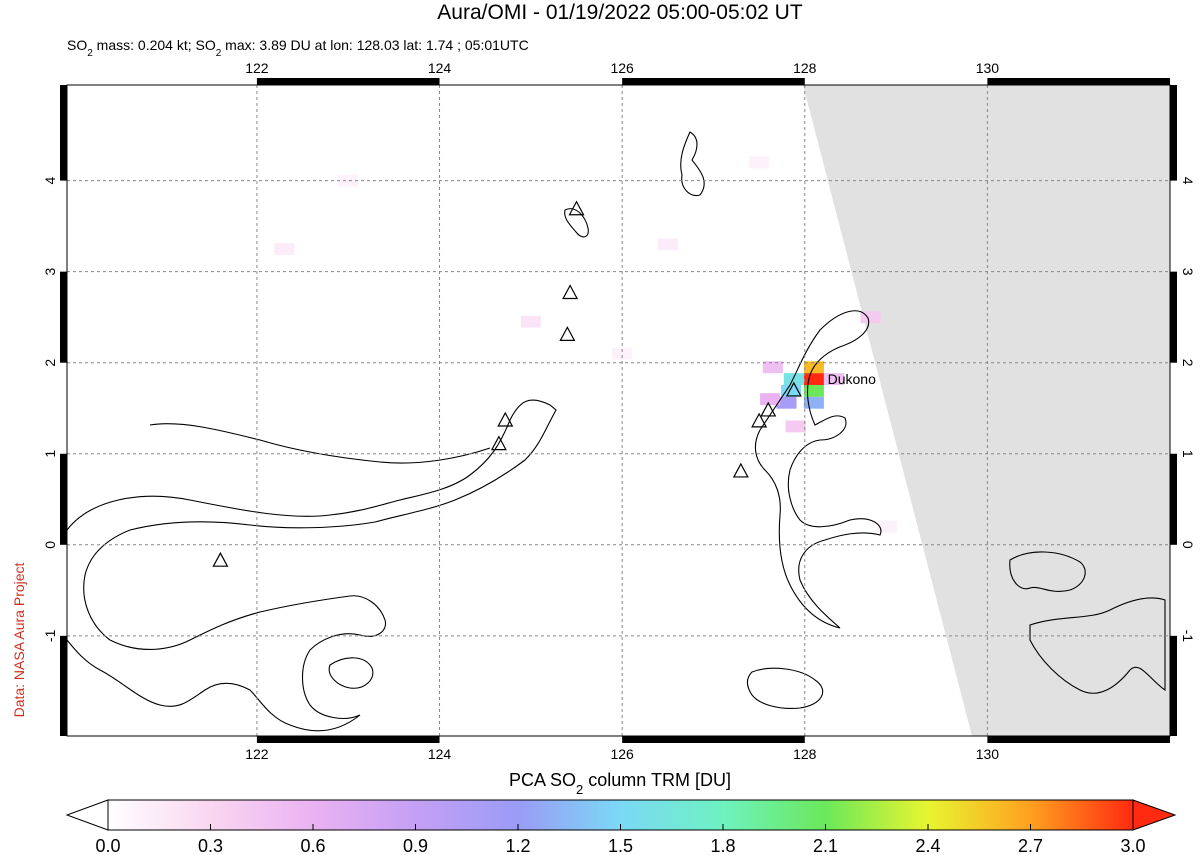 The width and height of the screenshot is (1200, 855). Describe the element at coordinates (154, 45) in the screenshot. I see `text-part: mass: 0.204 kt; SO` at that location.